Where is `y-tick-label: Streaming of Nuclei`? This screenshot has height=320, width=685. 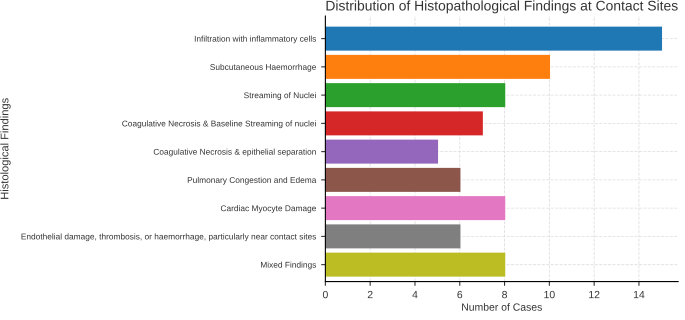 y-tick-label: Streaming of Nuclei is located at coordinates (280, 96).